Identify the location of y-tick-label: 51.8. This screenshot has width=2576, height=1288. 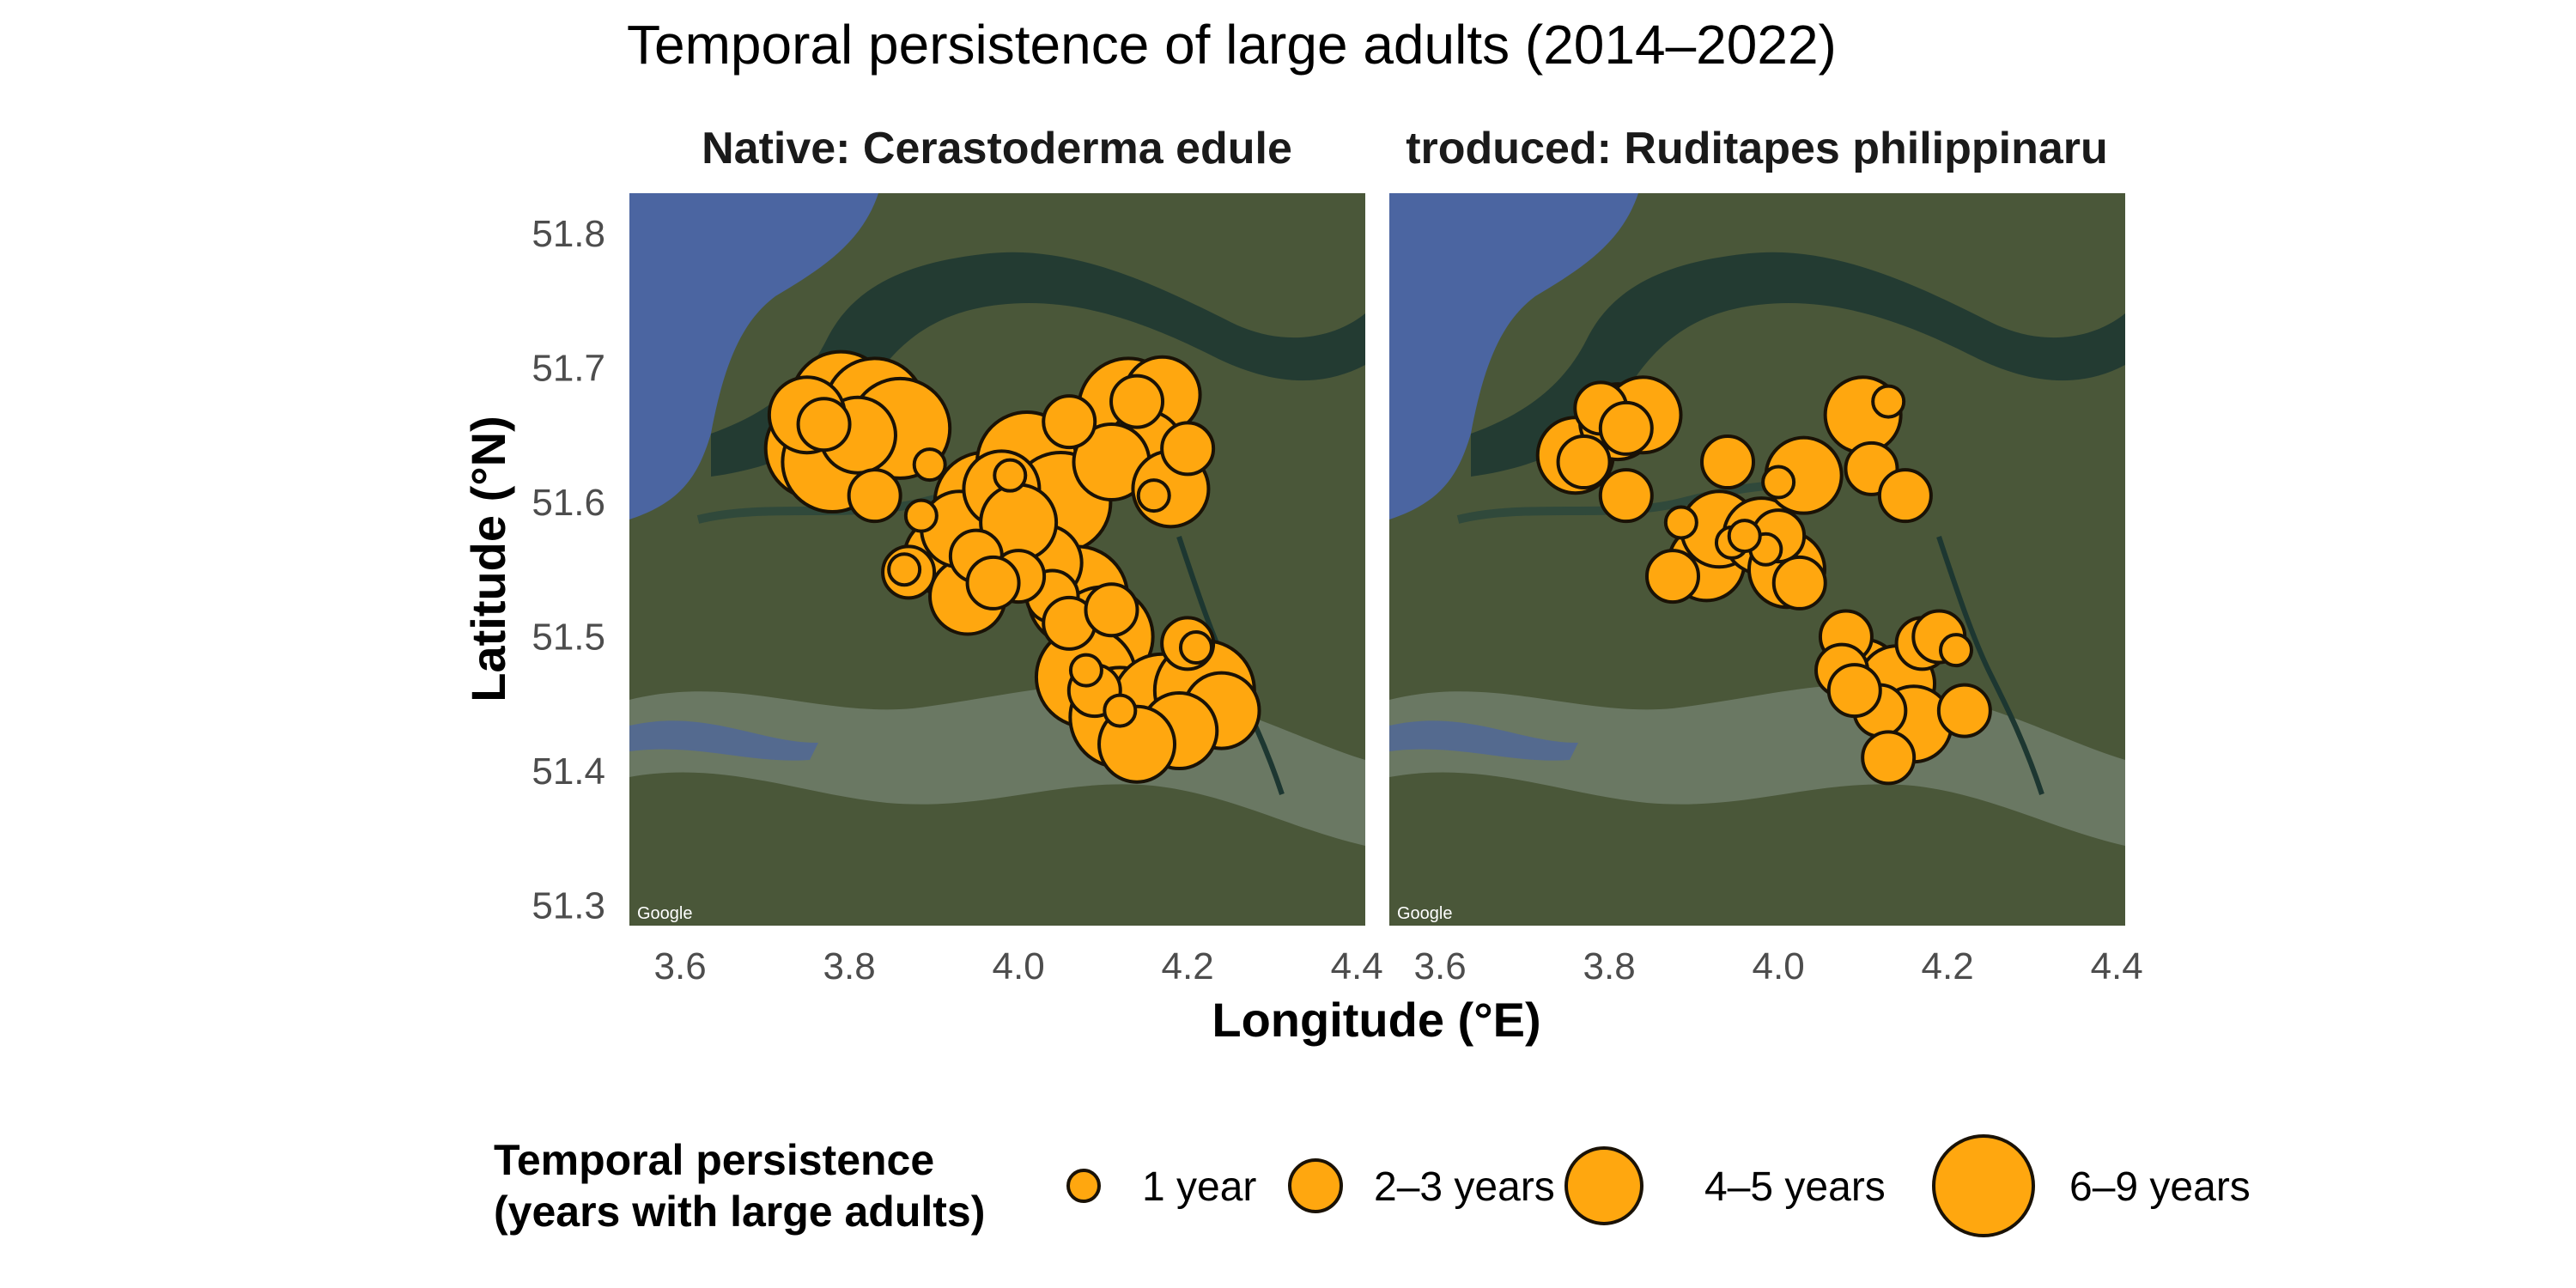
(568, 234).